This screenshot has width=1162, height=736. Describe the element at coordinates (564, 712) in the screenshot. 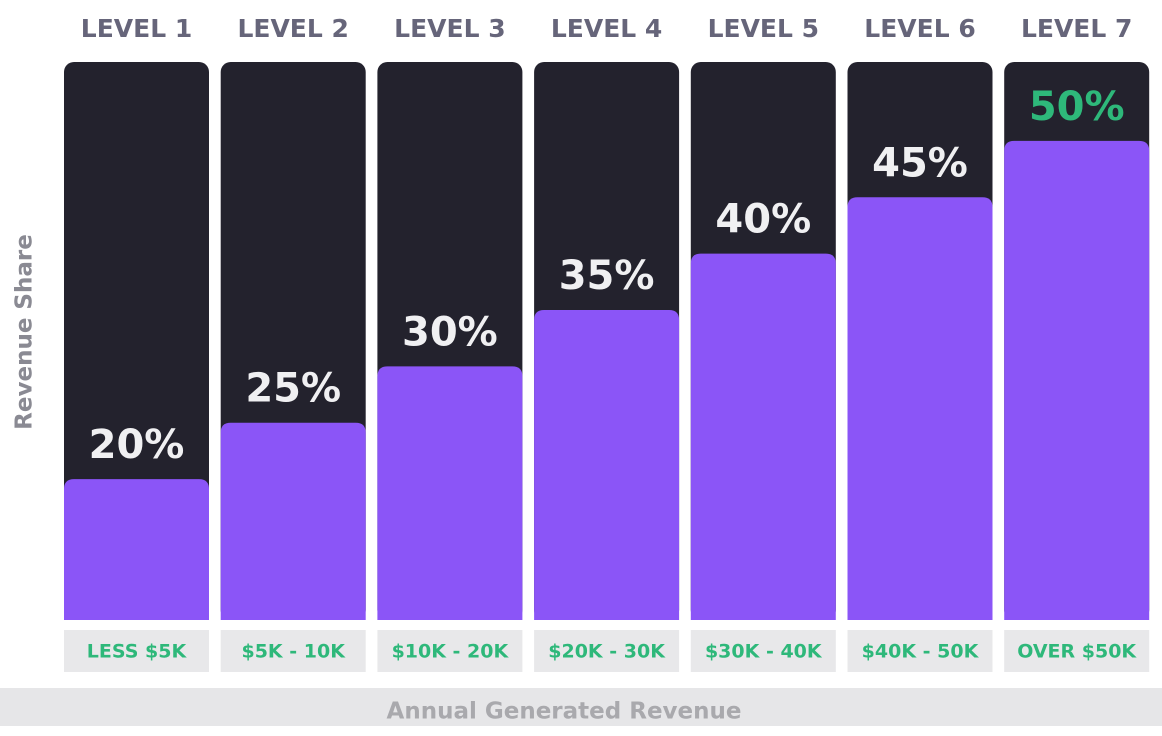

I see `x-axis-label: Annual Generated Revenue` at that location.